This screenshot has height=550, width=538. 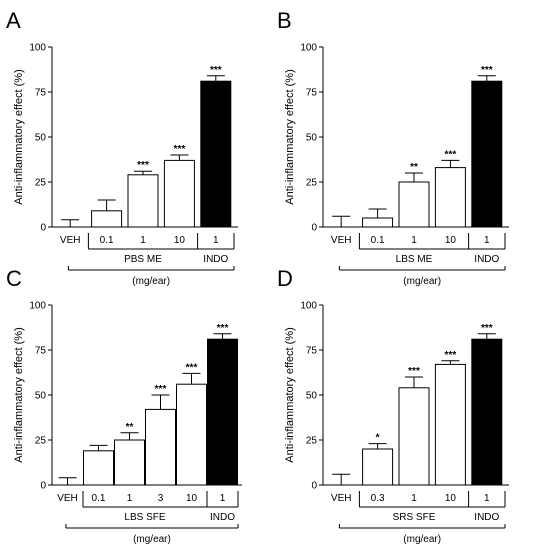 I want to click on significance-marker: *, so click(x=378, y=438).